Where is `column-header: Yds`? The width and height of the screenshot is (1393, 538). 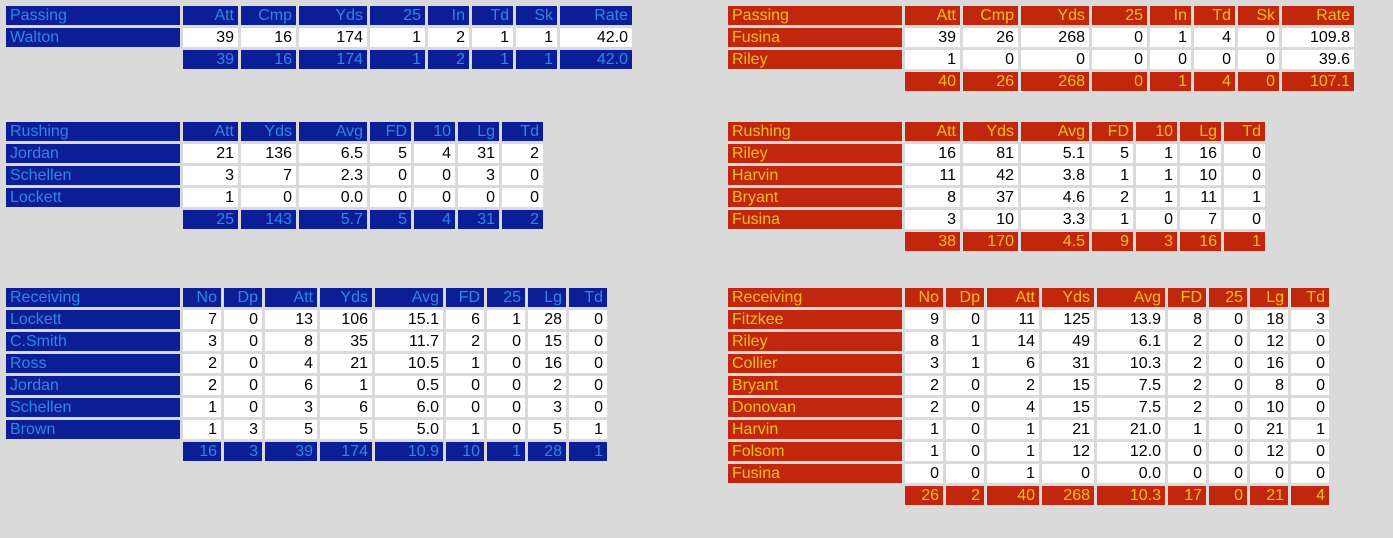
column-header: Yds is located at coordinates (1055, 15).